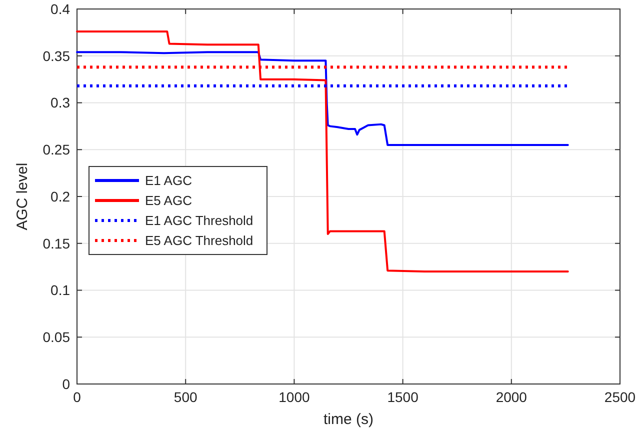 This screenshot has width=644, height=434. What do you see at coordinates (512, 397) in the screenshot?
I see `x-tick-label: 2000` at bounding box center [512, 397].